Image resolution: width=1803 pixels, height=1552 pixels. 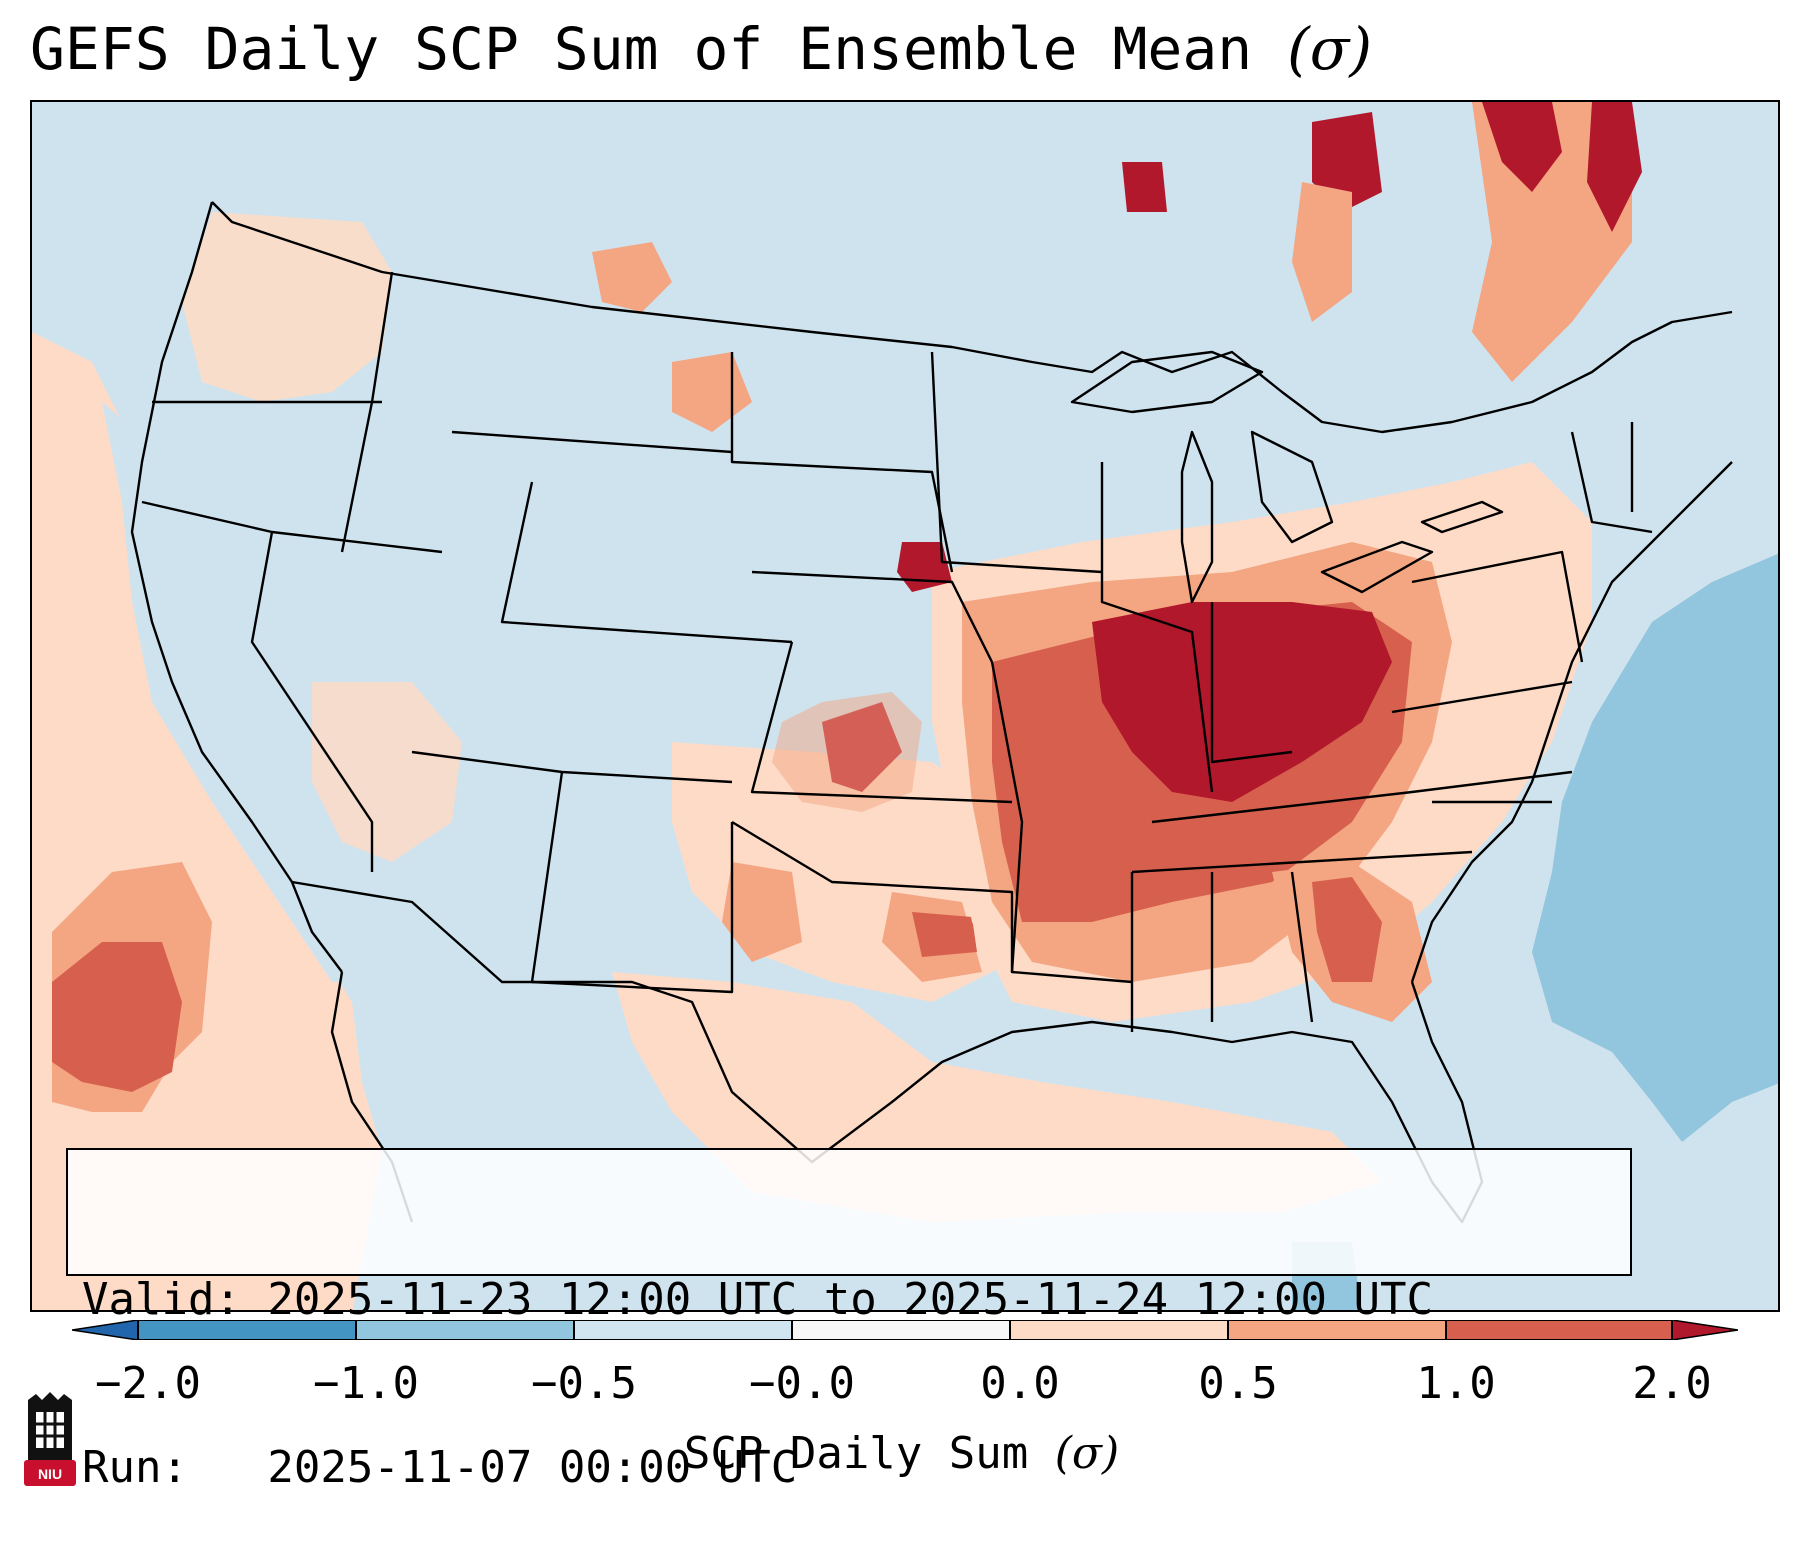 I want to click on atlantic-negative-region, so click(x=1655, y=847).